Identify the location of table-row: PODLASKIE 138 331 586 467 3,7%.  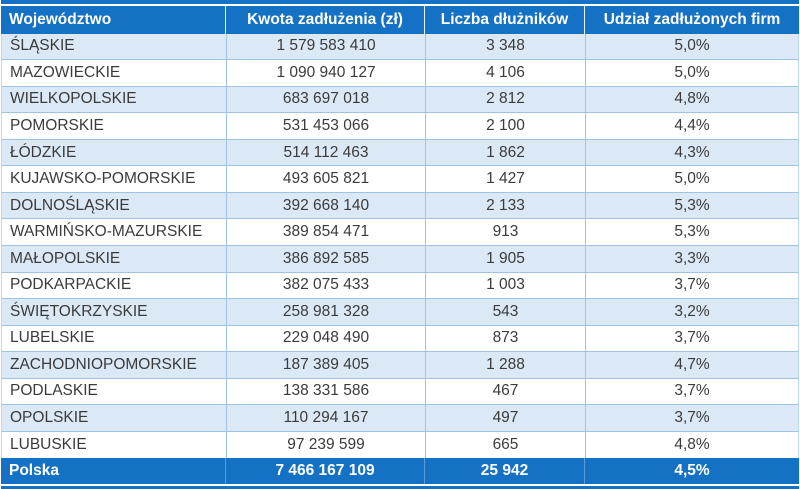
(400, 392).